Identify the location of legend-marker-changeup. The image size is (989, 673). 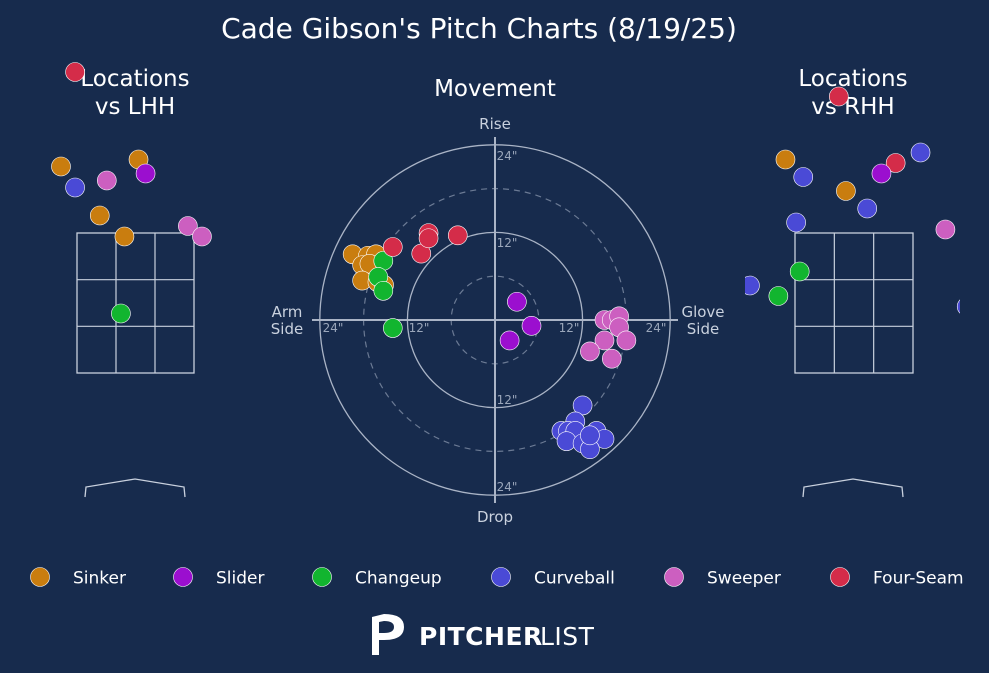
(322, 577).